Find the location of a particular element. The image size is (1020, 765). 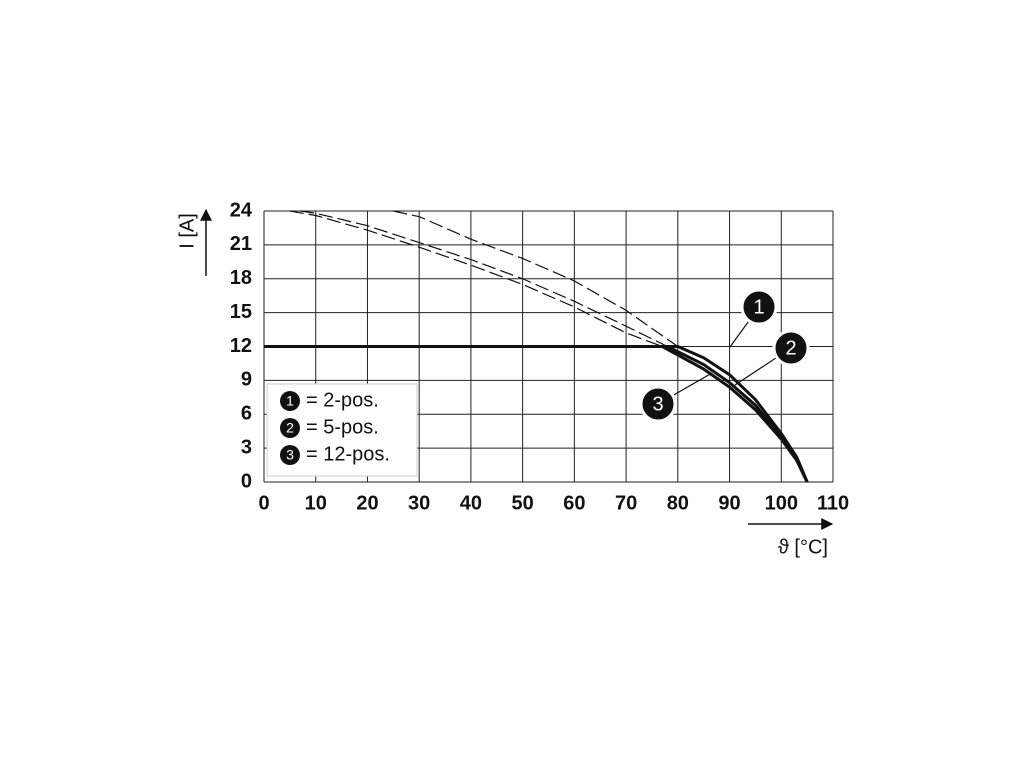

legend: 1 = 2-pos. 2 = 5-pos. 3 = 12-pos. is located at coordinates (342, 430).